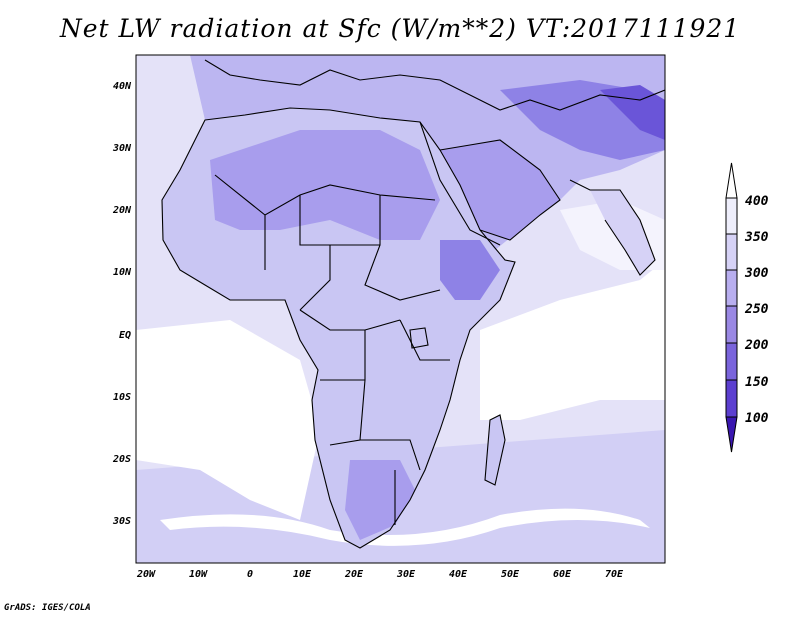 This screenshot has height=618, width=800. Describe the element at coordinates (380, 574) in the screenshot. I see `x-axis: 20W 10W 0 10E 20E 30E 40E 50E 60E 70E` at that location.